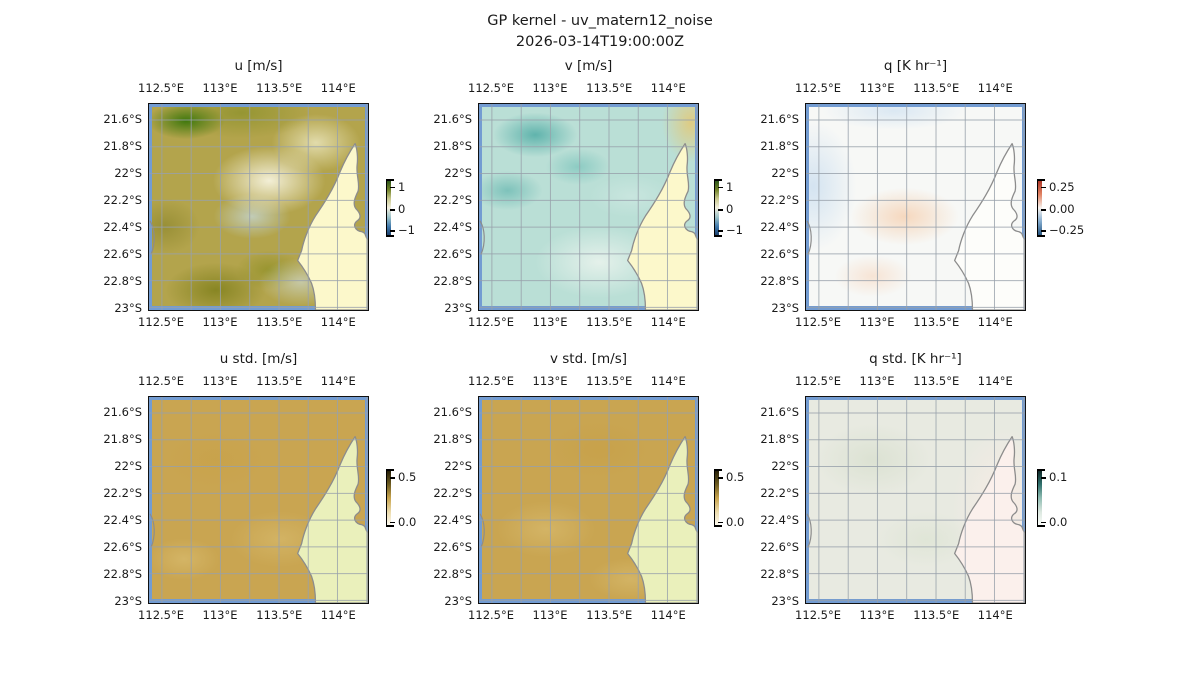 The height and width of the screenshot is (700, 1200). Describe the element at coordinates (1067, 499) in the screenshot. I see `colorbar-q-std: 0.1 0.0` at that location.